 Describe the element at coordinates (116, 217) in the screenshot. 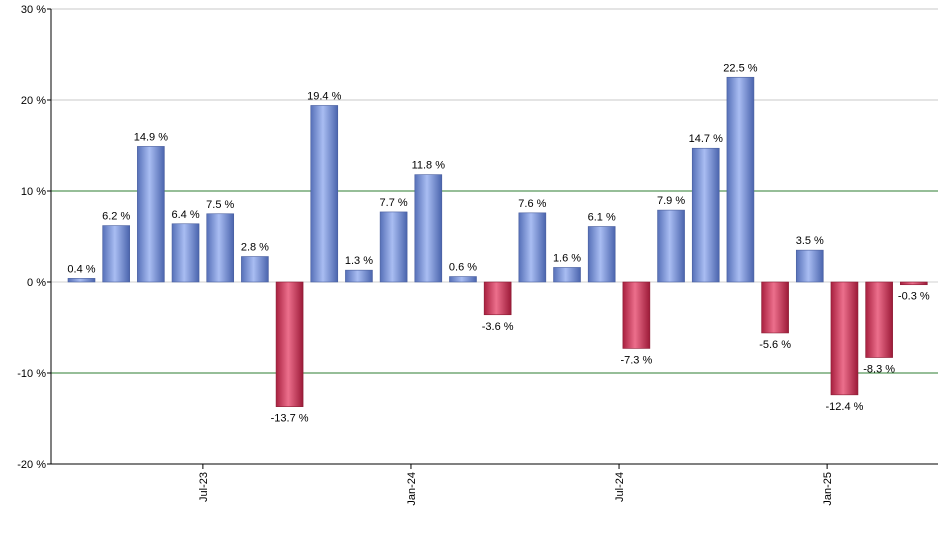

I see `bar-value-label: 6.2 %` at that location.